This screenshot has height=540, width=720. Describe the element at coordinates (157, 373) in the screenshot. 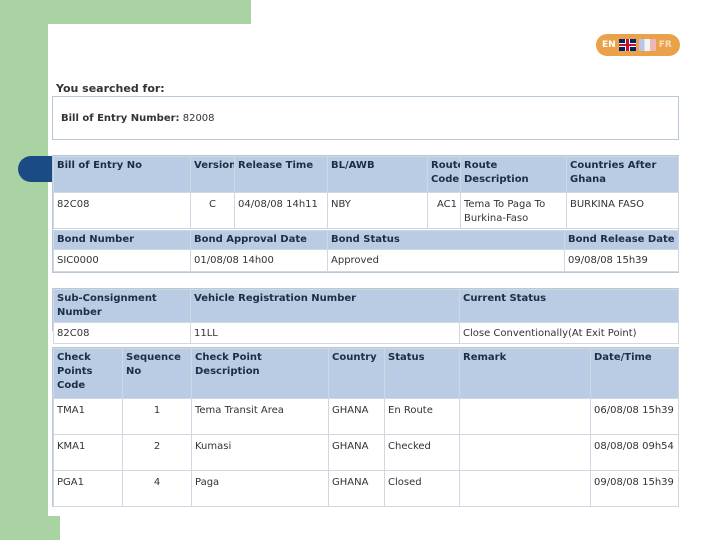

I see `col-sequence-no: Sequence No` at that location.